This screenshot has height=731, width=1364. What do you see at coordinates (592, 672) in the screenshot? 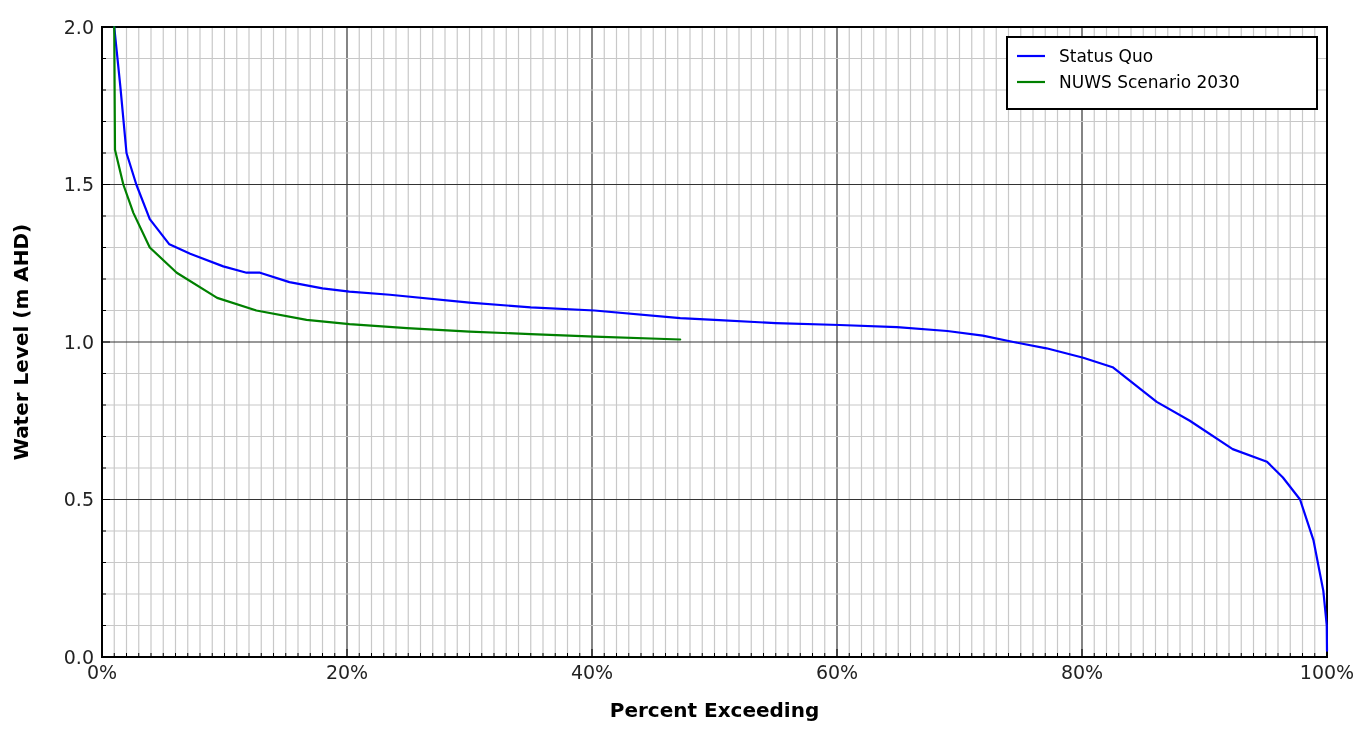
I see `x-tick-label: 40%` at bounding box center [592, 672].